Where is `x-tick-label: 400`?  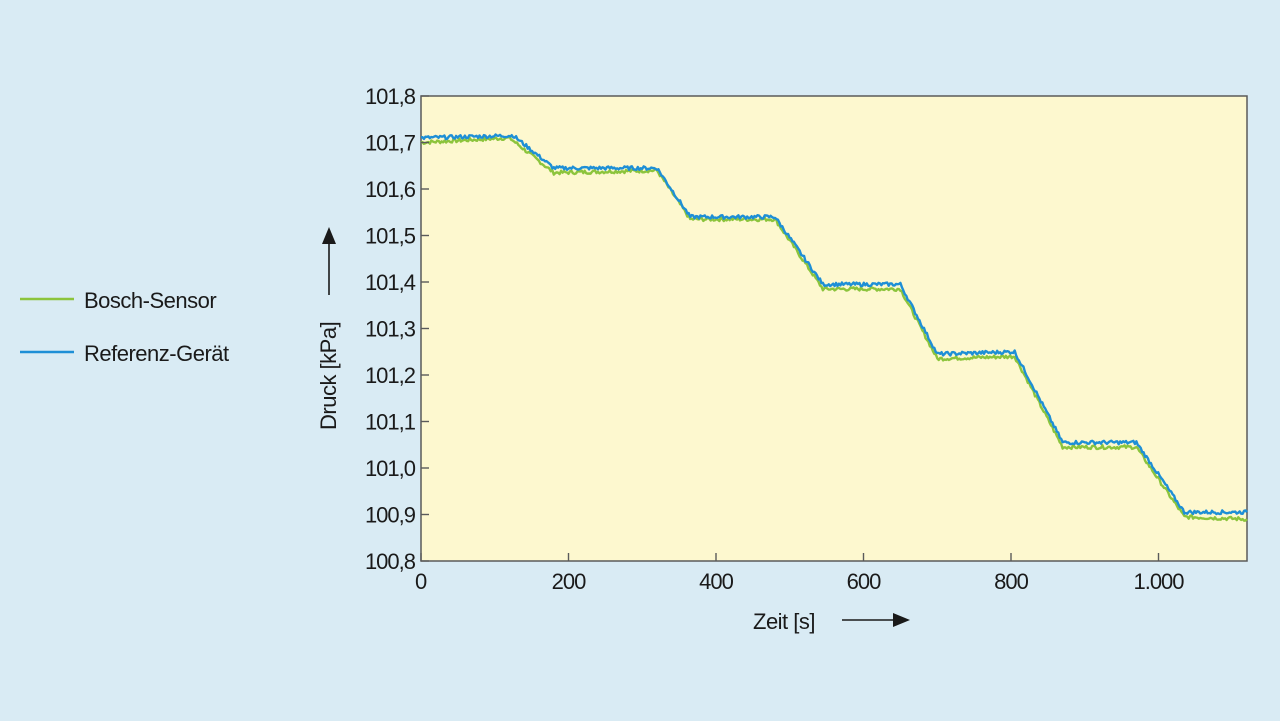 x-tick-label: 400 is located at coordinates (716, 581).